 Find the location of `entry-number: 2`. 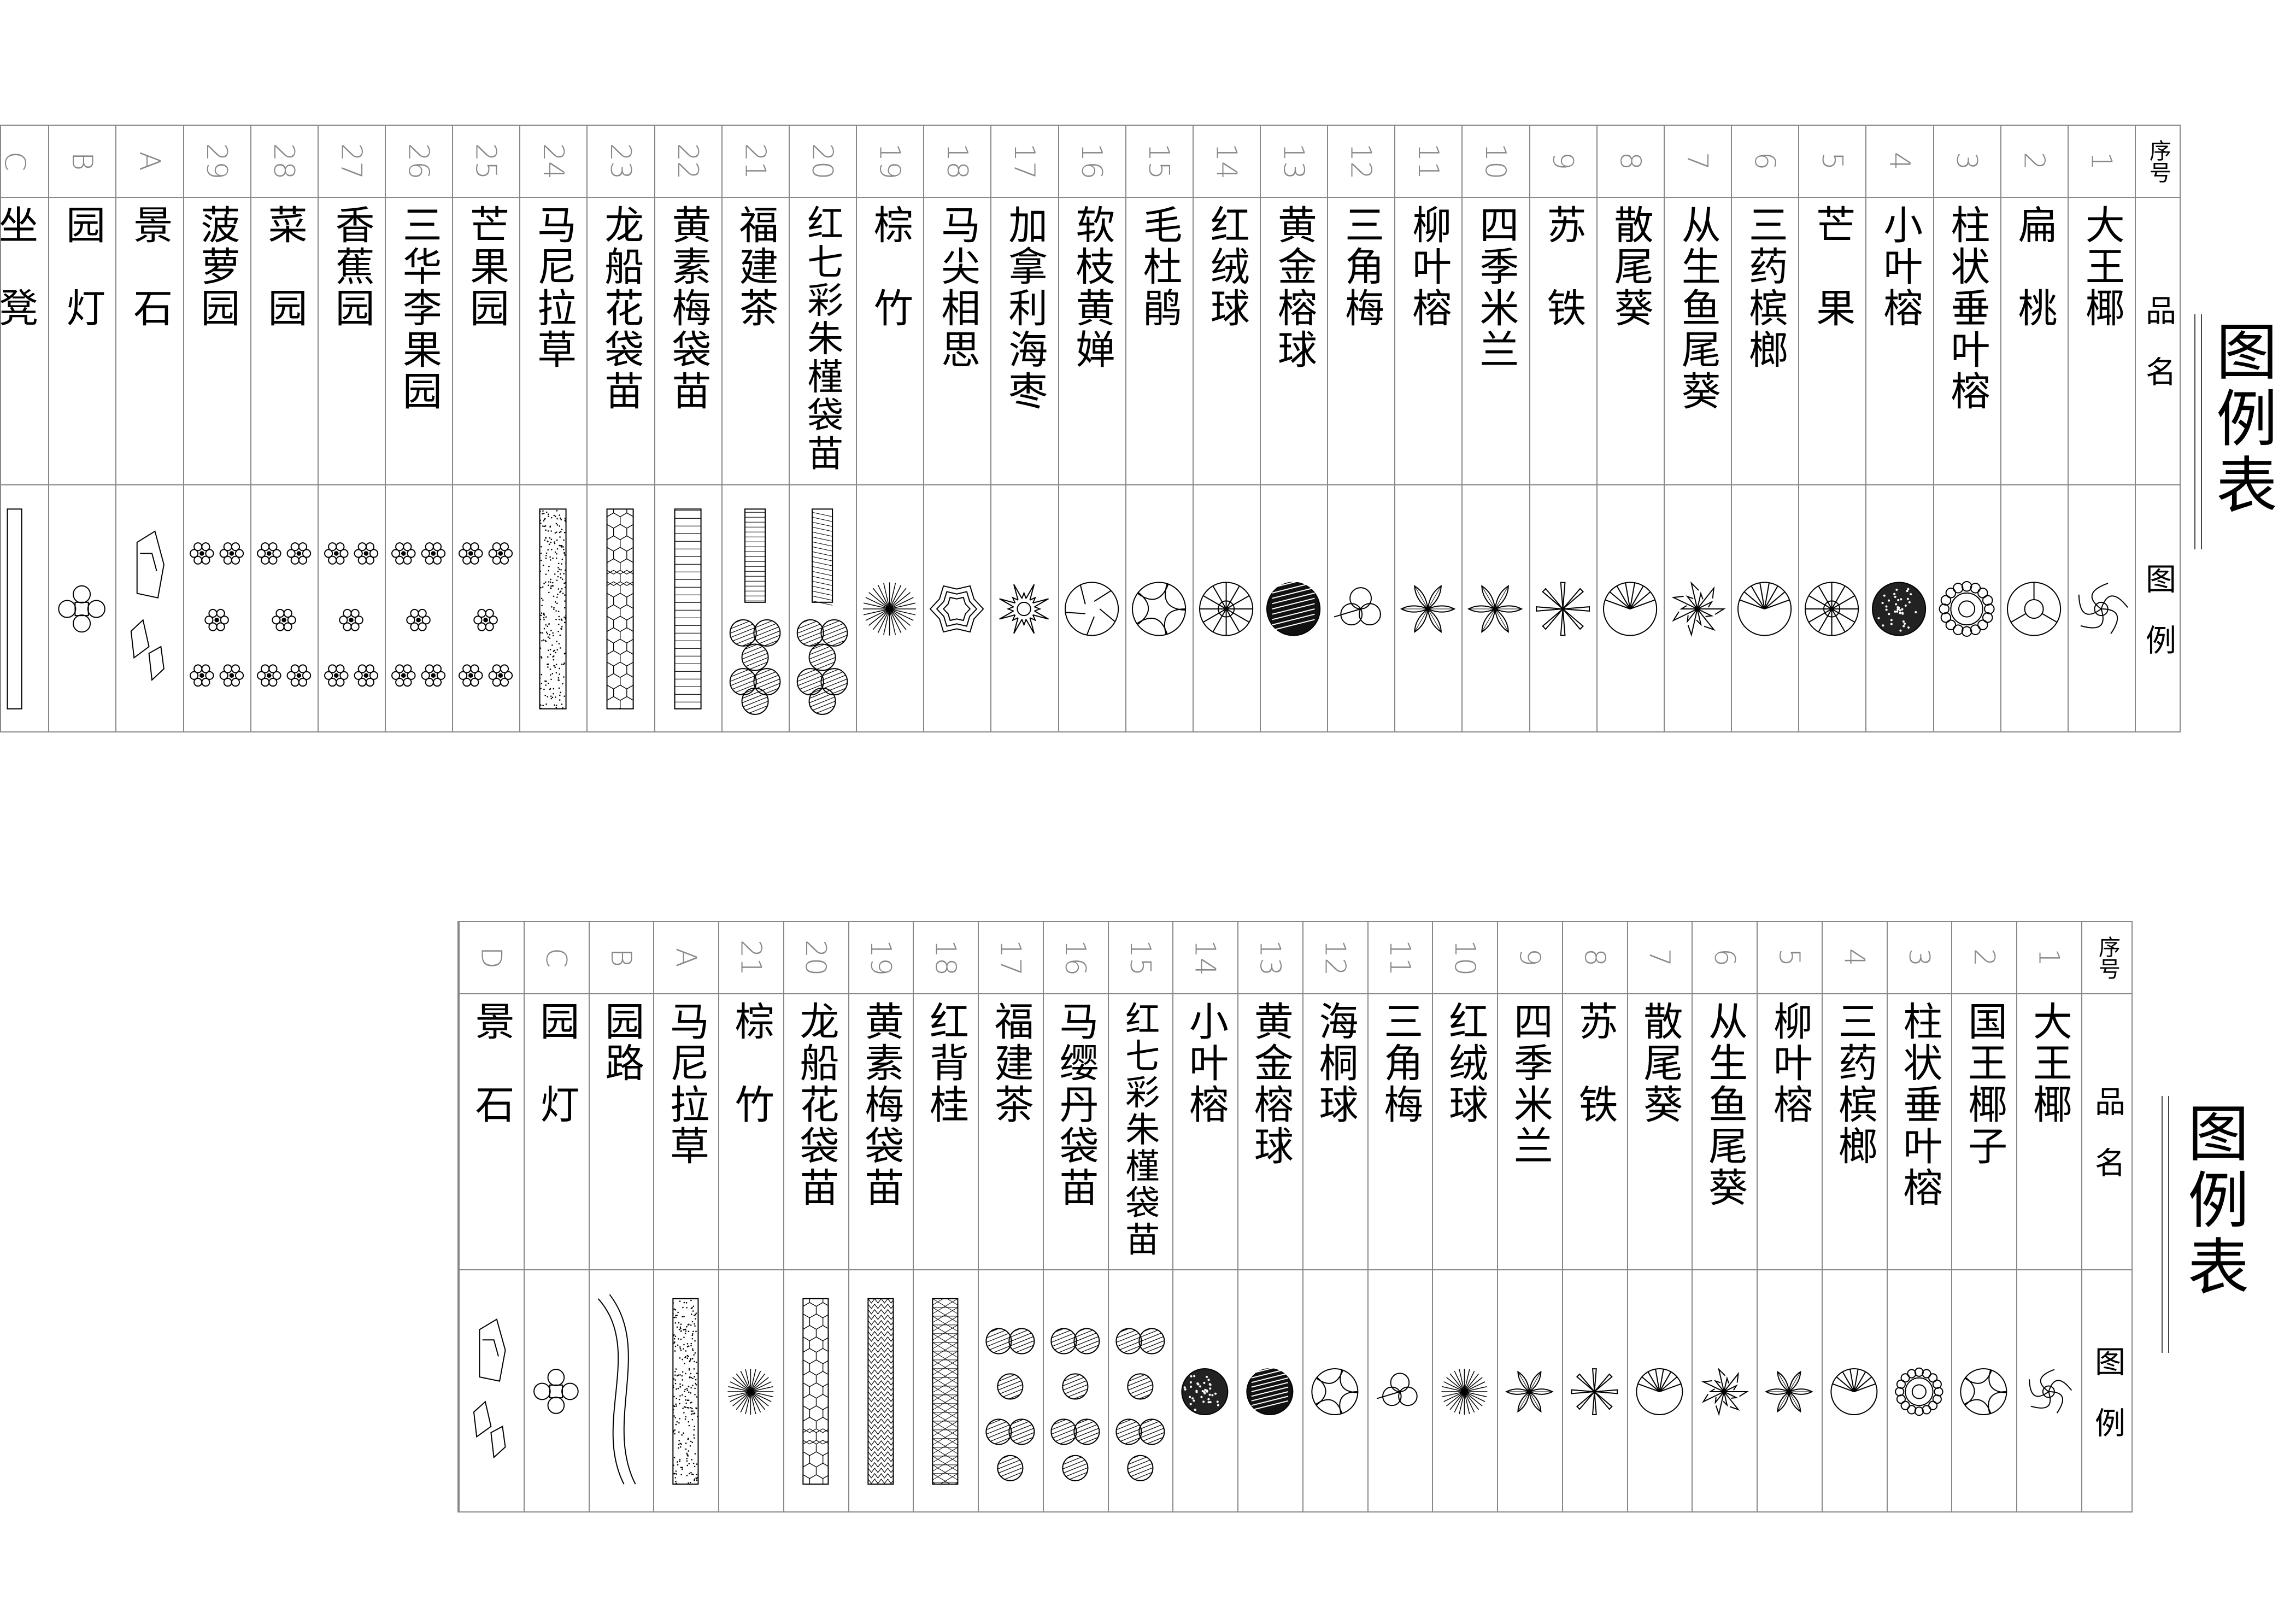

entry-number: 2 is located at coordinates (1984, 957).